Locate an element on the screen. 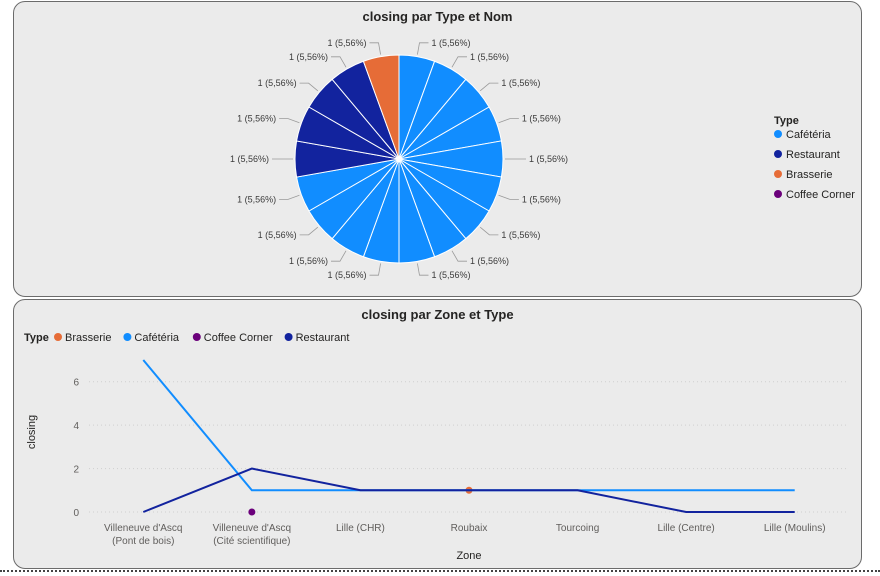 This screenshot has width=880, height=576. pie-data-label-7: 1 (5,56%) is located at coordinates (489, 261).